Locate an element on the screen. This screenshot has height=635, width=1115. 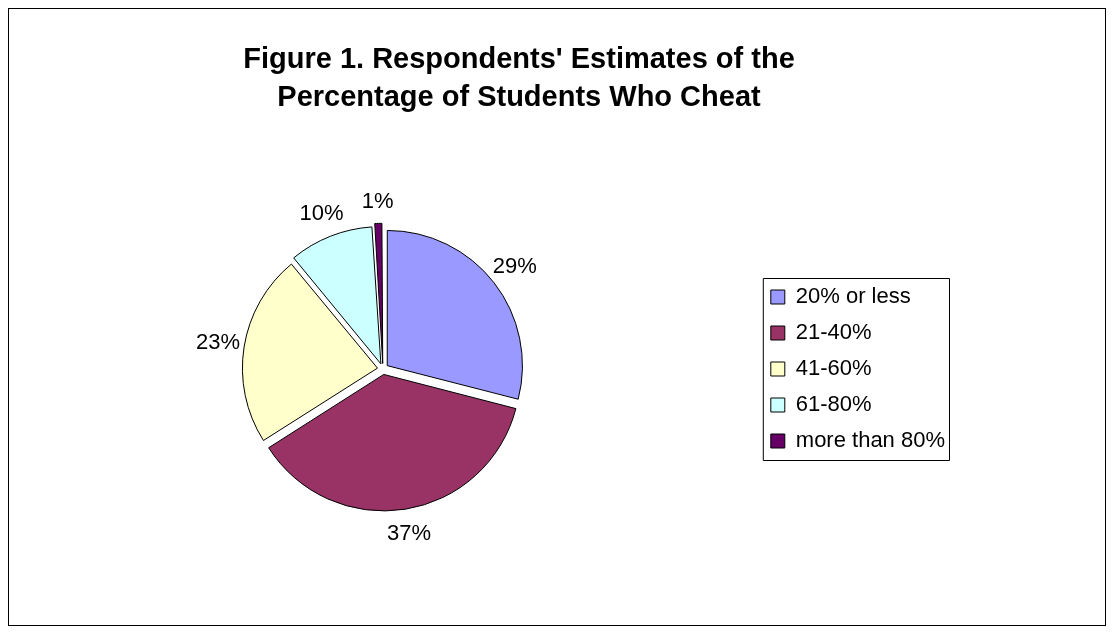
data-label: 37% is located at coordinates (409, 533).